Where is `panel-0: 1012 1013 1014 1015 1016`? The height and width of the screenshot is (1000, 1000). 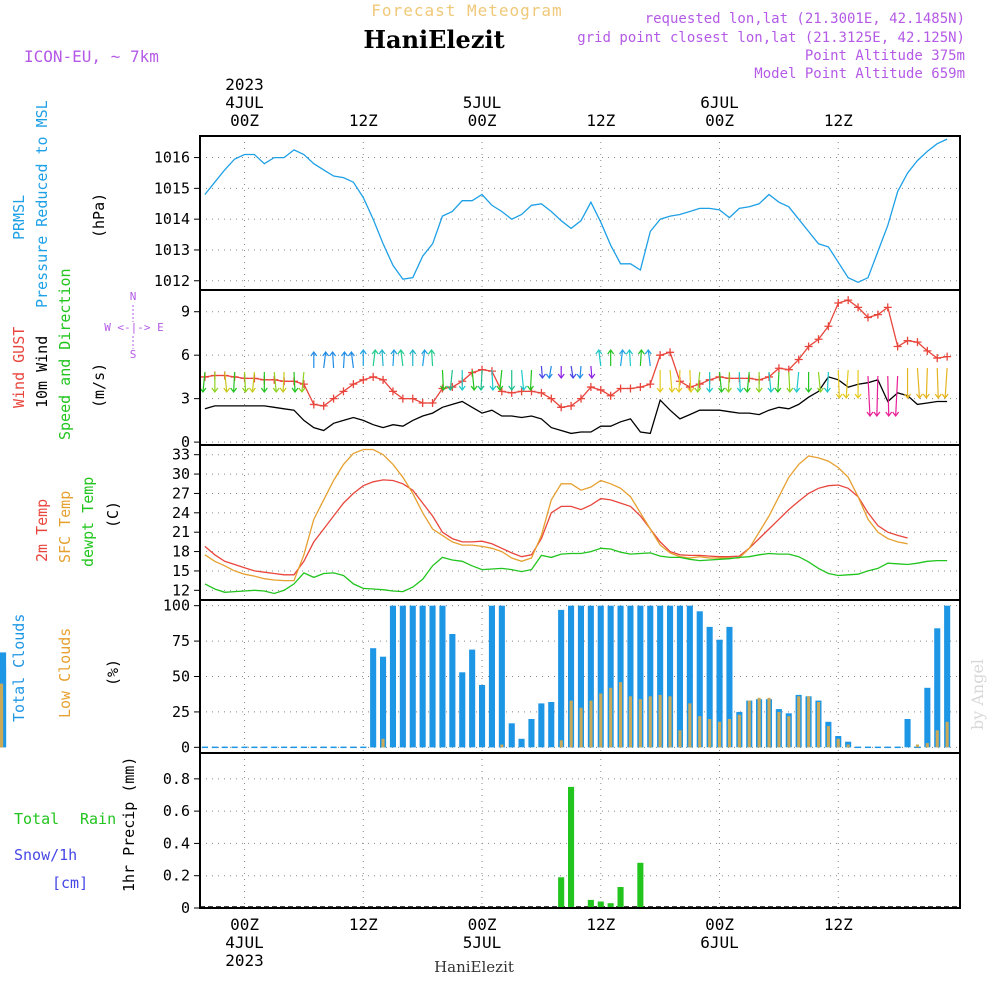 panel-0: 1012 1013 1014 1015 1016 is located at coordinates (557, 213).